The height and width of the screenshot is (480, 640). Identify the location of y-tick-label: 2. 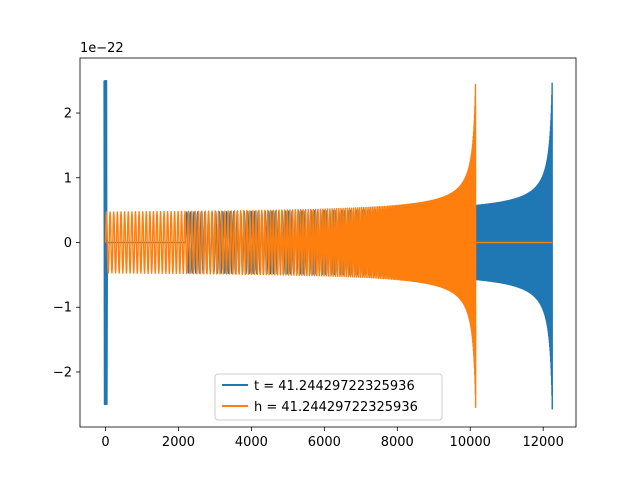
(68, 114).